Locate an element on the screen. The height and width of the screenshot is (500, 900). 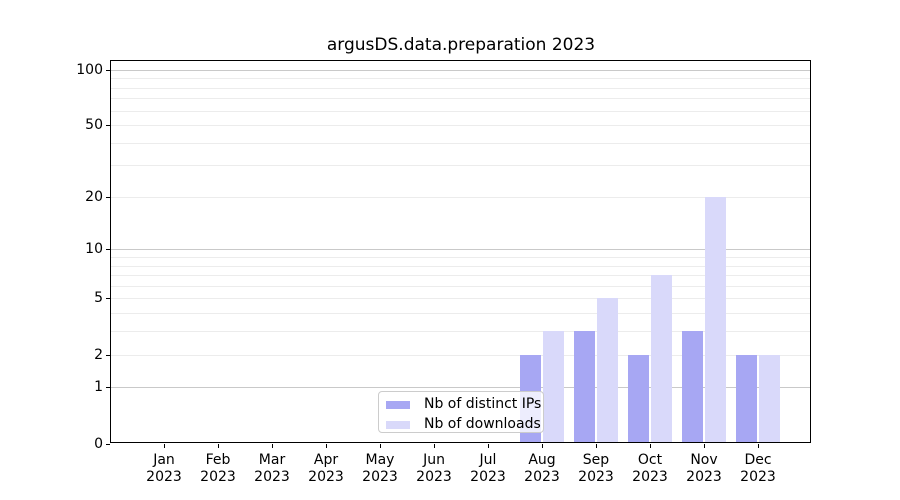
y-tick-label: 2 is located at coordinates (98, 354).